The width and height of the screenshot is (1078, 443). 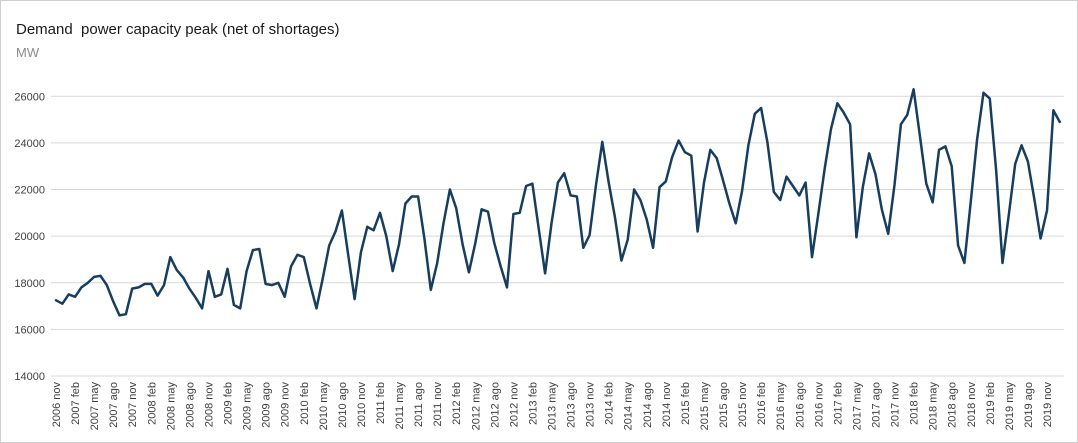 What do you see at coordinates (1029, 405) in the screenshot?
I see `x-tick-label: 2019 ago` at bounding box center [1029, 405].